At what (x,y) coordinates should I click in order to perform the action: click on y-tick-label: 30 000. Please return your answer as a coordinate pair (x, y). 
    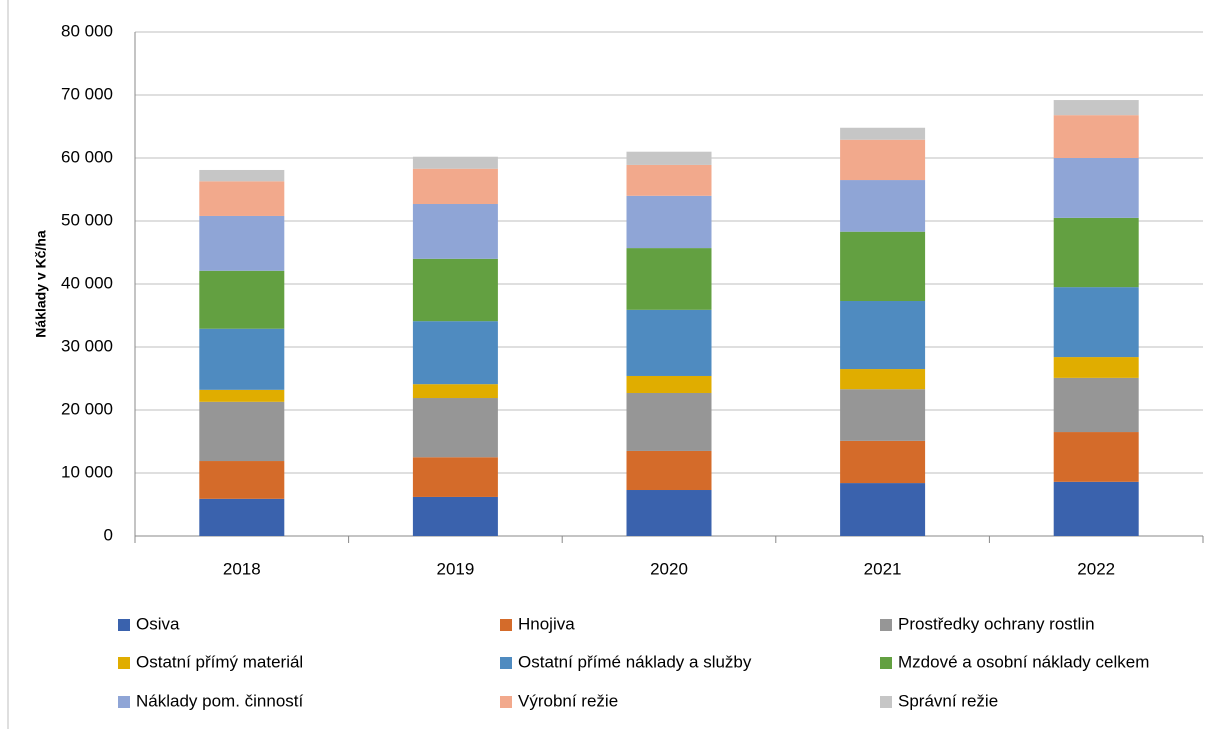
    Looking at the image, I should click on (87, 345).